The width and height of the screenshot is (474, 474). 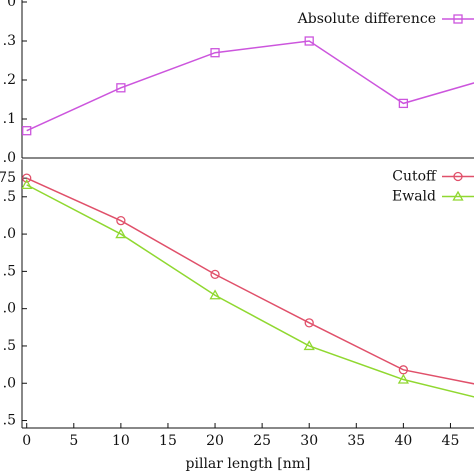 I want to click on x-tick-label: 30, so click(x=309, y=441).